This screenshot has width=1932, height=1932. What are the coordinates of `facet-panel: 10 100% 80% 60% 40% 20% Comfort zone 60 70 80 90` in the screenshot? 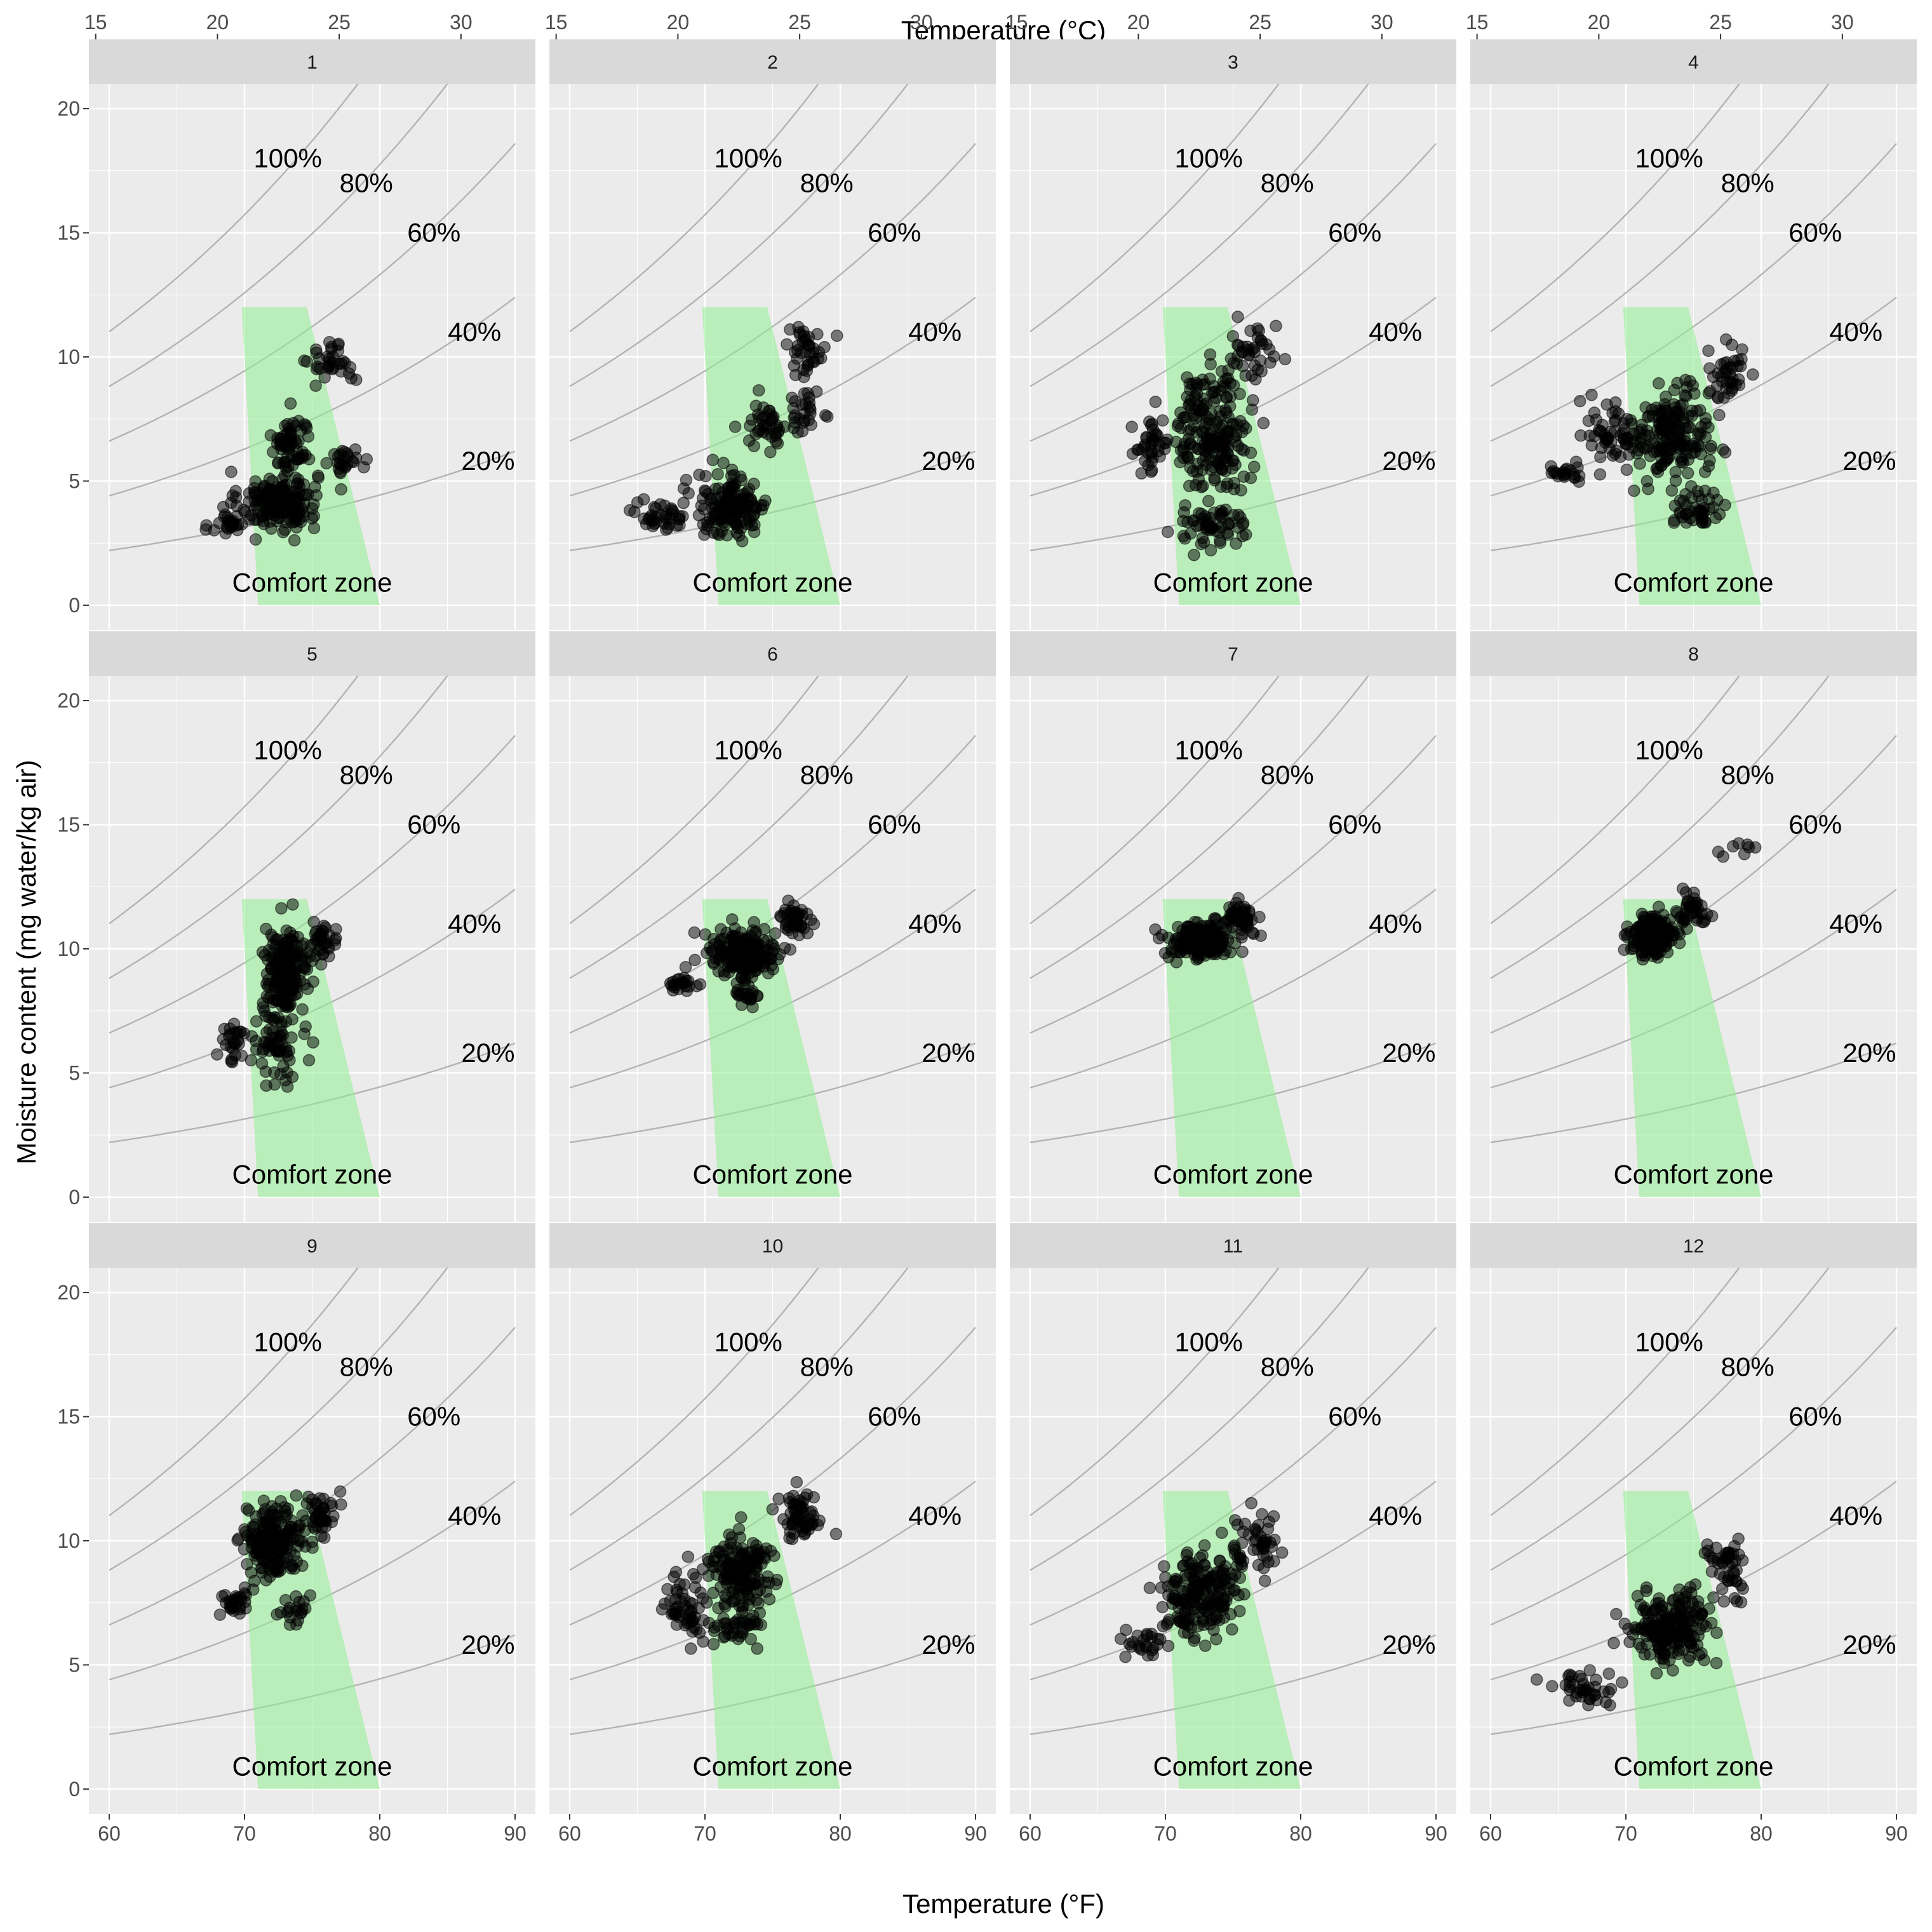 It's located at (772, 1534).